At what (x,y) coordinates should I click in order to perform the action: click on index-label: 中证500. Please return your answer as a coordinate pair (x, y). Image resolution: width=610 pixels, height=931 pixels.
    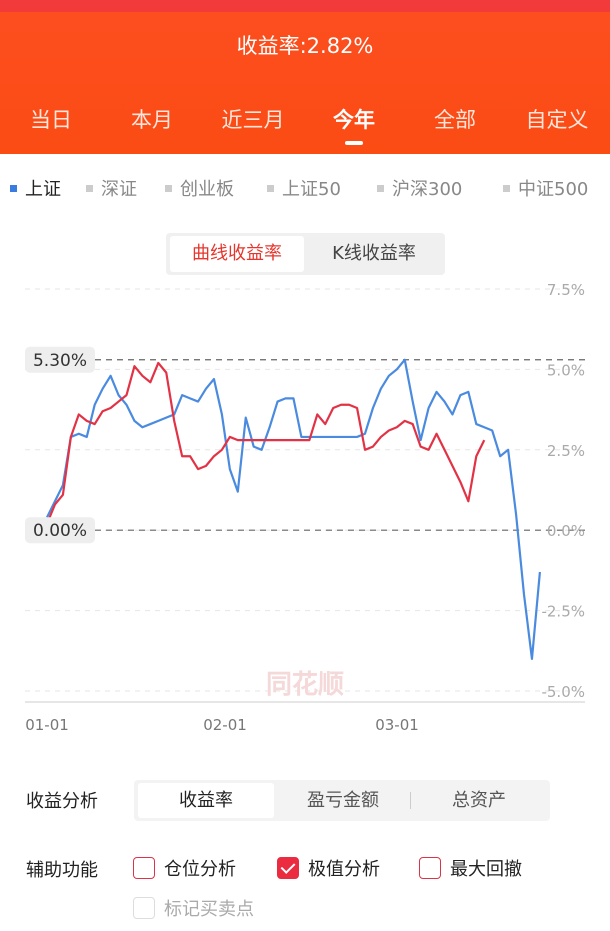
    Looking at the image, I should click on (553, 189).